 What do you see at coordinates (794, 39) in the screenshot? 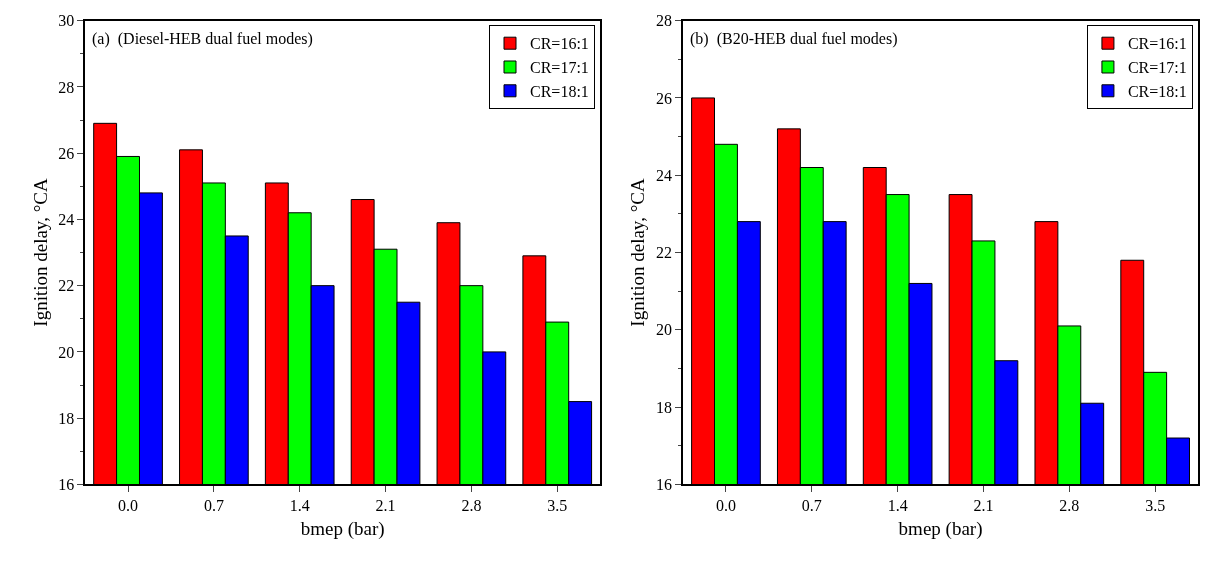
I see `text: (b) (B20-HEB dual fuel modes)` at bounding box center [794, 39].